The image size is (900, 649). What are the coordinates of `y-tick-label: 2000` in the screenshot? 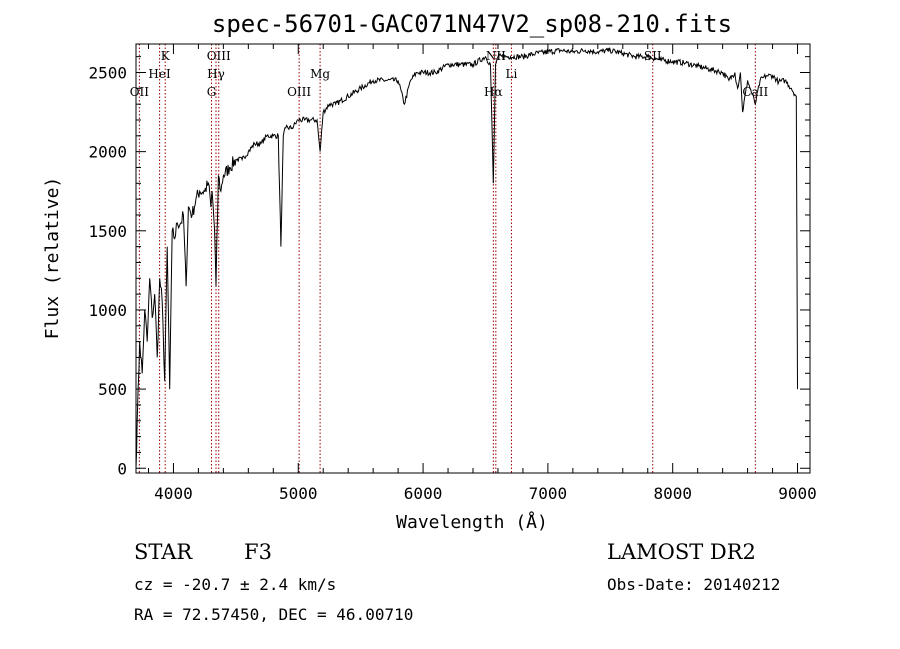 It's located at (107, 152).